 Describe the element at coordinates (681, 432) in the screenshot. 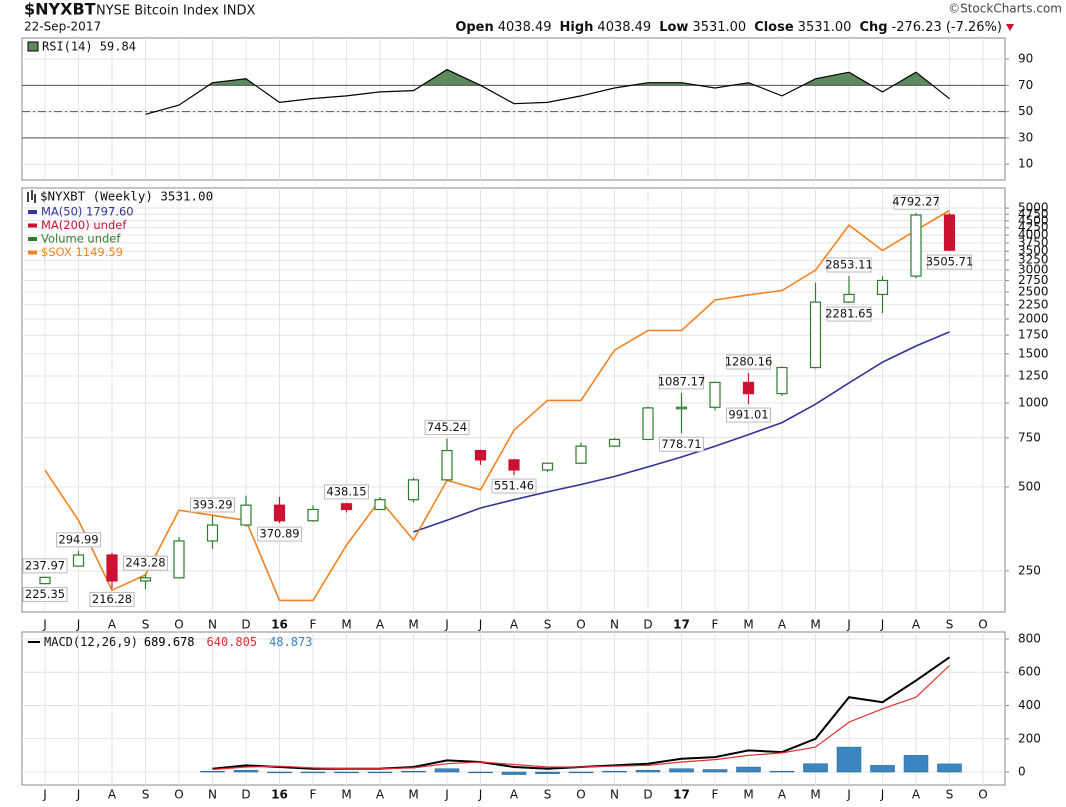

I see `series-line` at that location.